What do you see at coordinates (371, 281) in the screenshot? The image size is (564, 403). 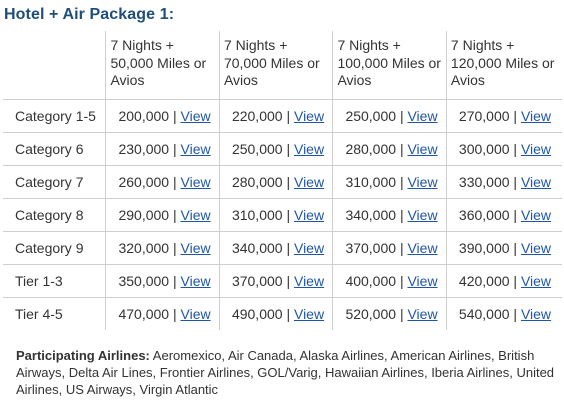 I see `points-value: 400,000` at bounding box center [371, 281].